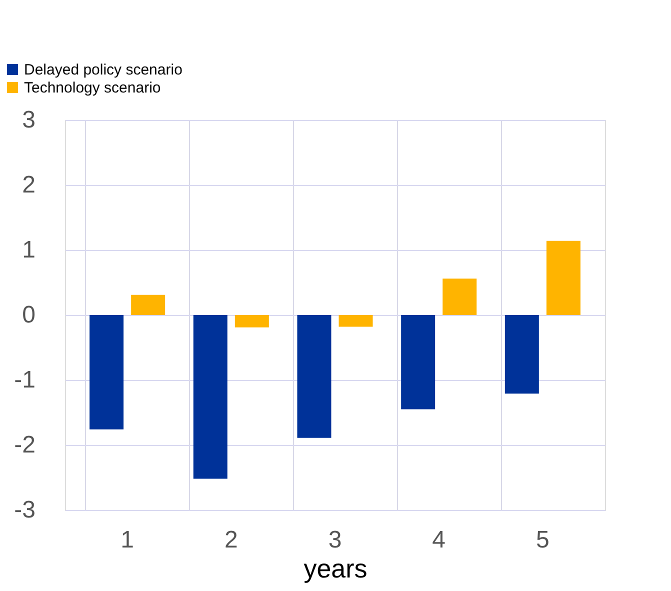 The height and width of the screenshot is (591, 671). I want to click on y-tick-label: 1, so click(29, 250).